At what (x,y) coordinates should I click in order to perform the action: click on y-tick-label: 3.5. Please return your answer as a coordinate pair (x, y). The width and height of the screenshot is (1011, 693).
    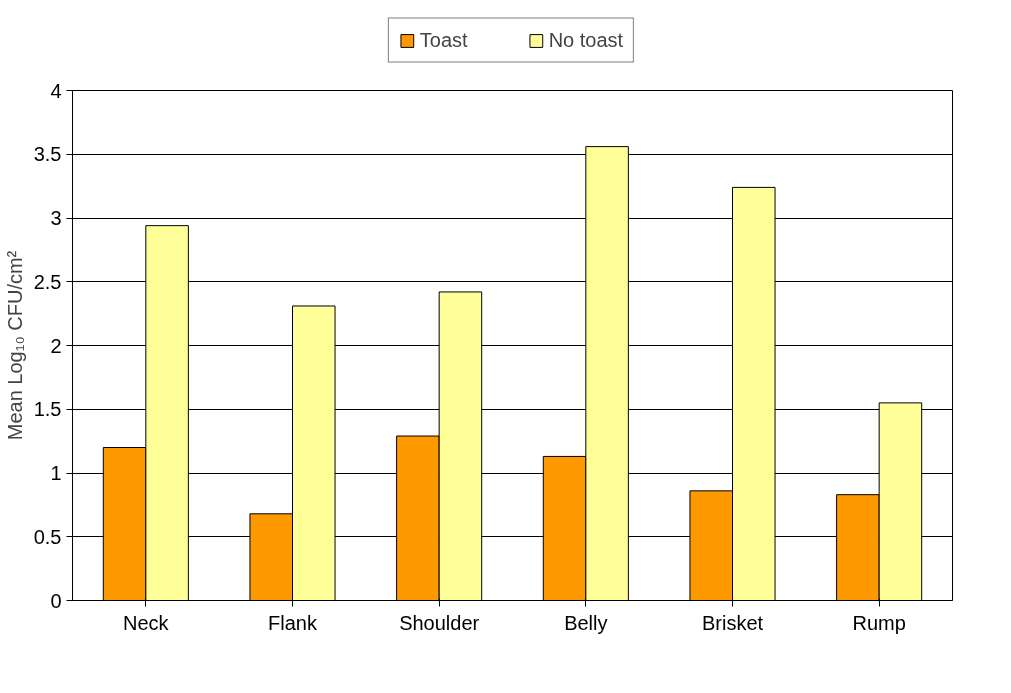
    Looking at the image, I should click on (47, 154).